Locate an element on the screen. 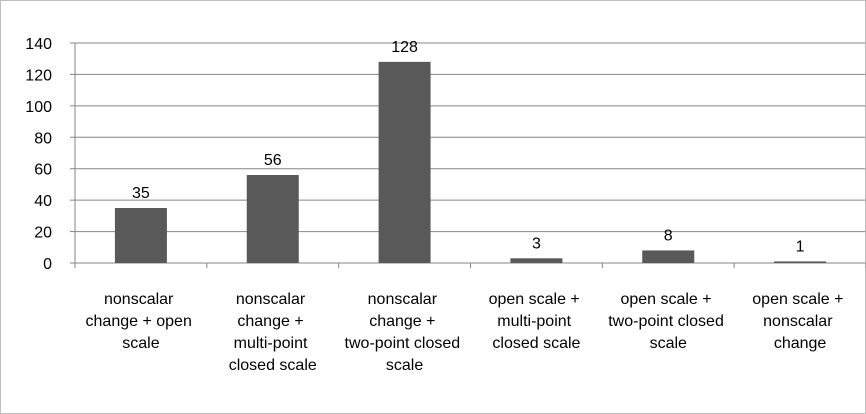 The width and height of the screenshot is (866, 414). y-tick-label: 120 is located at coordinates (38, 75).